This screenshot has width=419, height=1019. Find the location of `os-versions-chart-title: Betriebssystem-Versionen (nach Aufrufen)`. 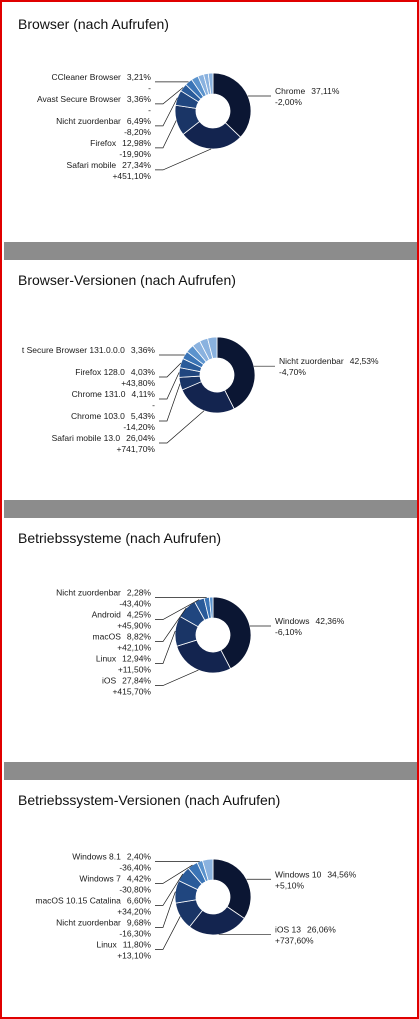

os-versions-chart-title: Betriebssystem-Versionen (nach Aufrufen) is located at coordinates (149, 800).